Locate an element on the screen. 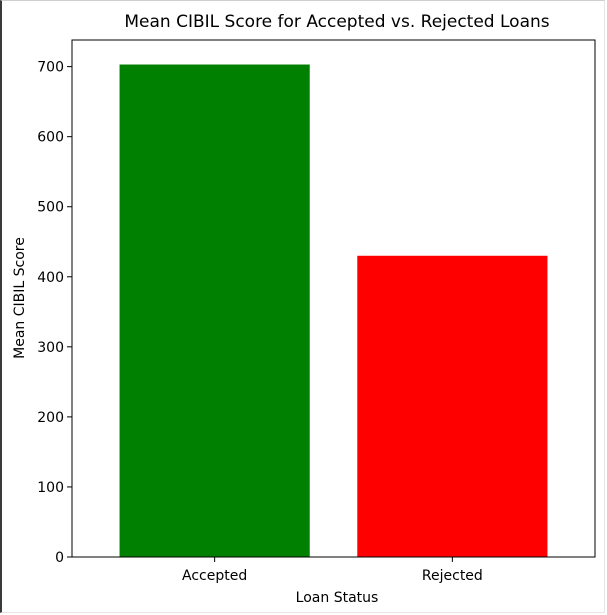 This screenshot has width=607, height=615. y-tick-label: 0 is located at coordinates (59, 558).